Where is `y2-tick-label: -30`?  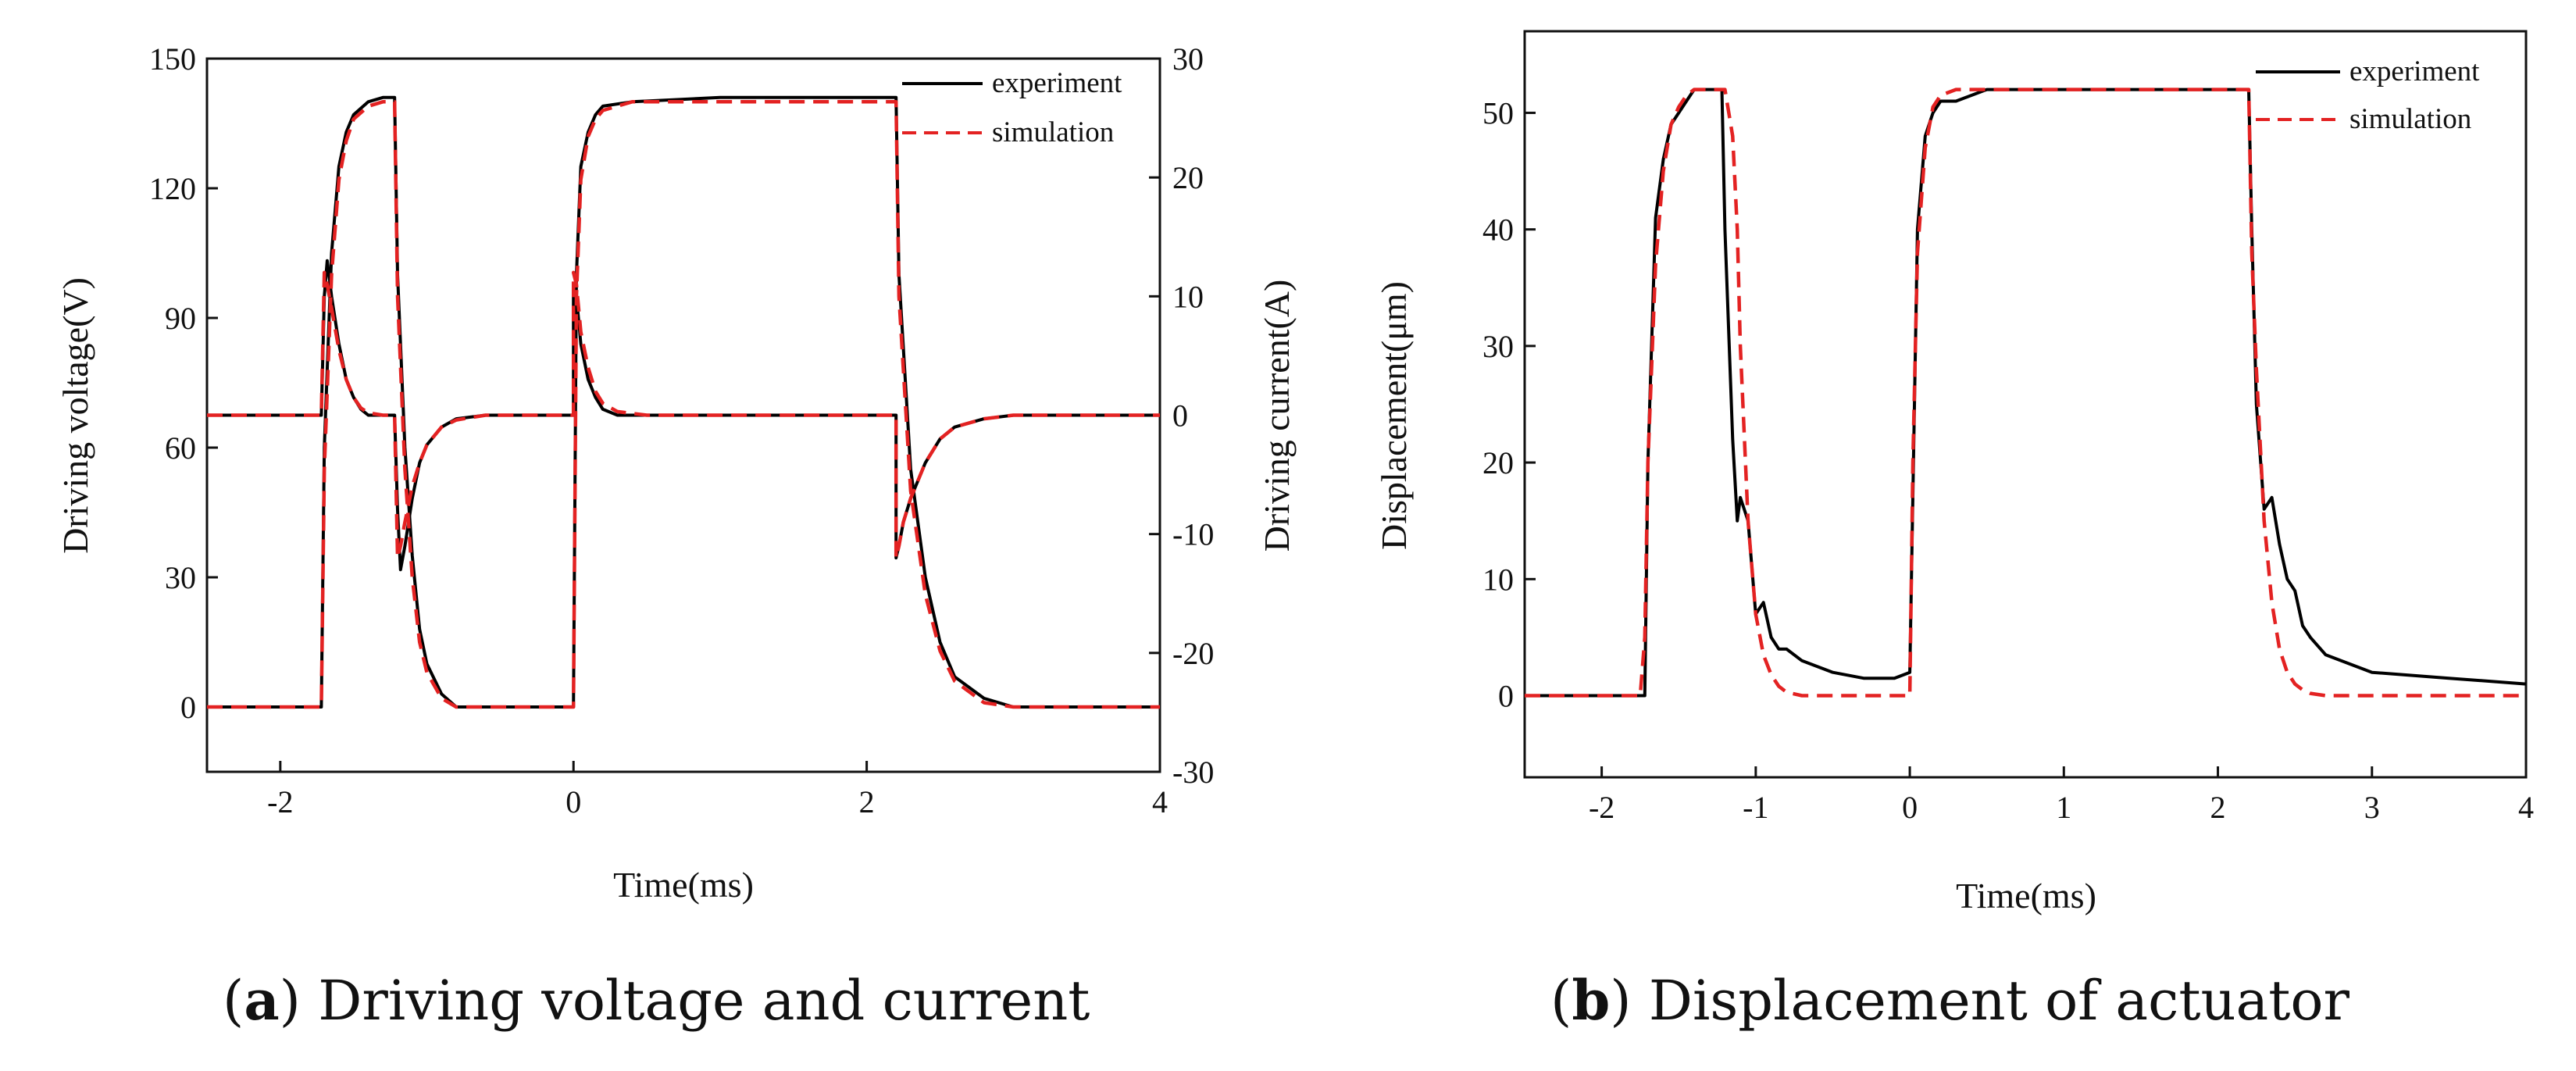
y2-tick-label: -30 is located at coordinates (1193, 772).